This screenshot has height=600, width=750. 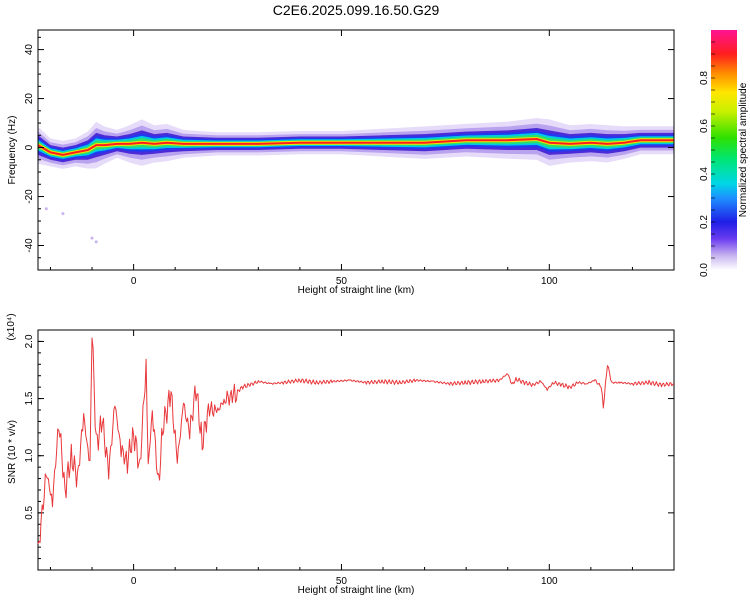 I want to click on colorbar-ticks: 0.0 0.2 0.4 0.6 0.8, so click(x=707, y=159).